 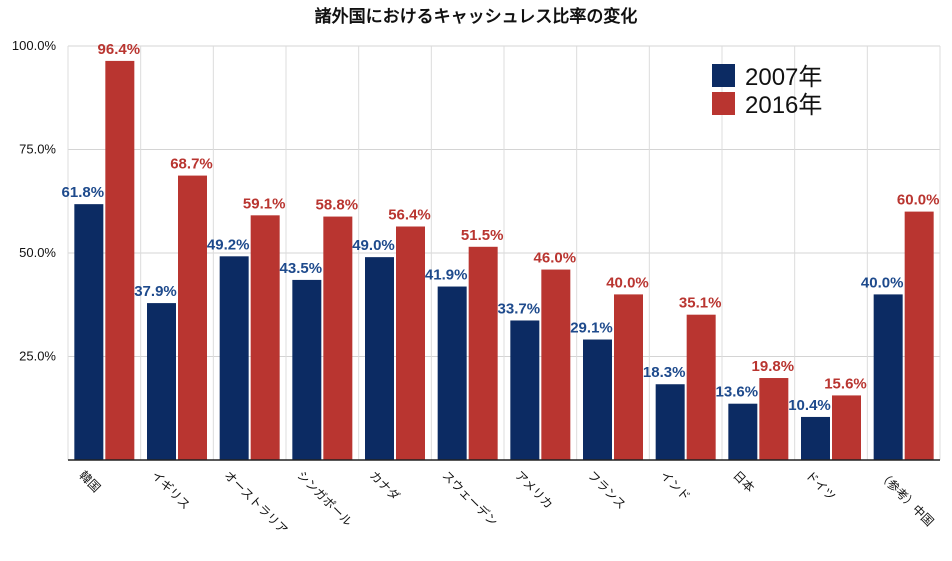 What do you see at coordinates (743, 481) in the screenshot?
I see `x-tick-label: 日本` at bounding box center [743, 481].